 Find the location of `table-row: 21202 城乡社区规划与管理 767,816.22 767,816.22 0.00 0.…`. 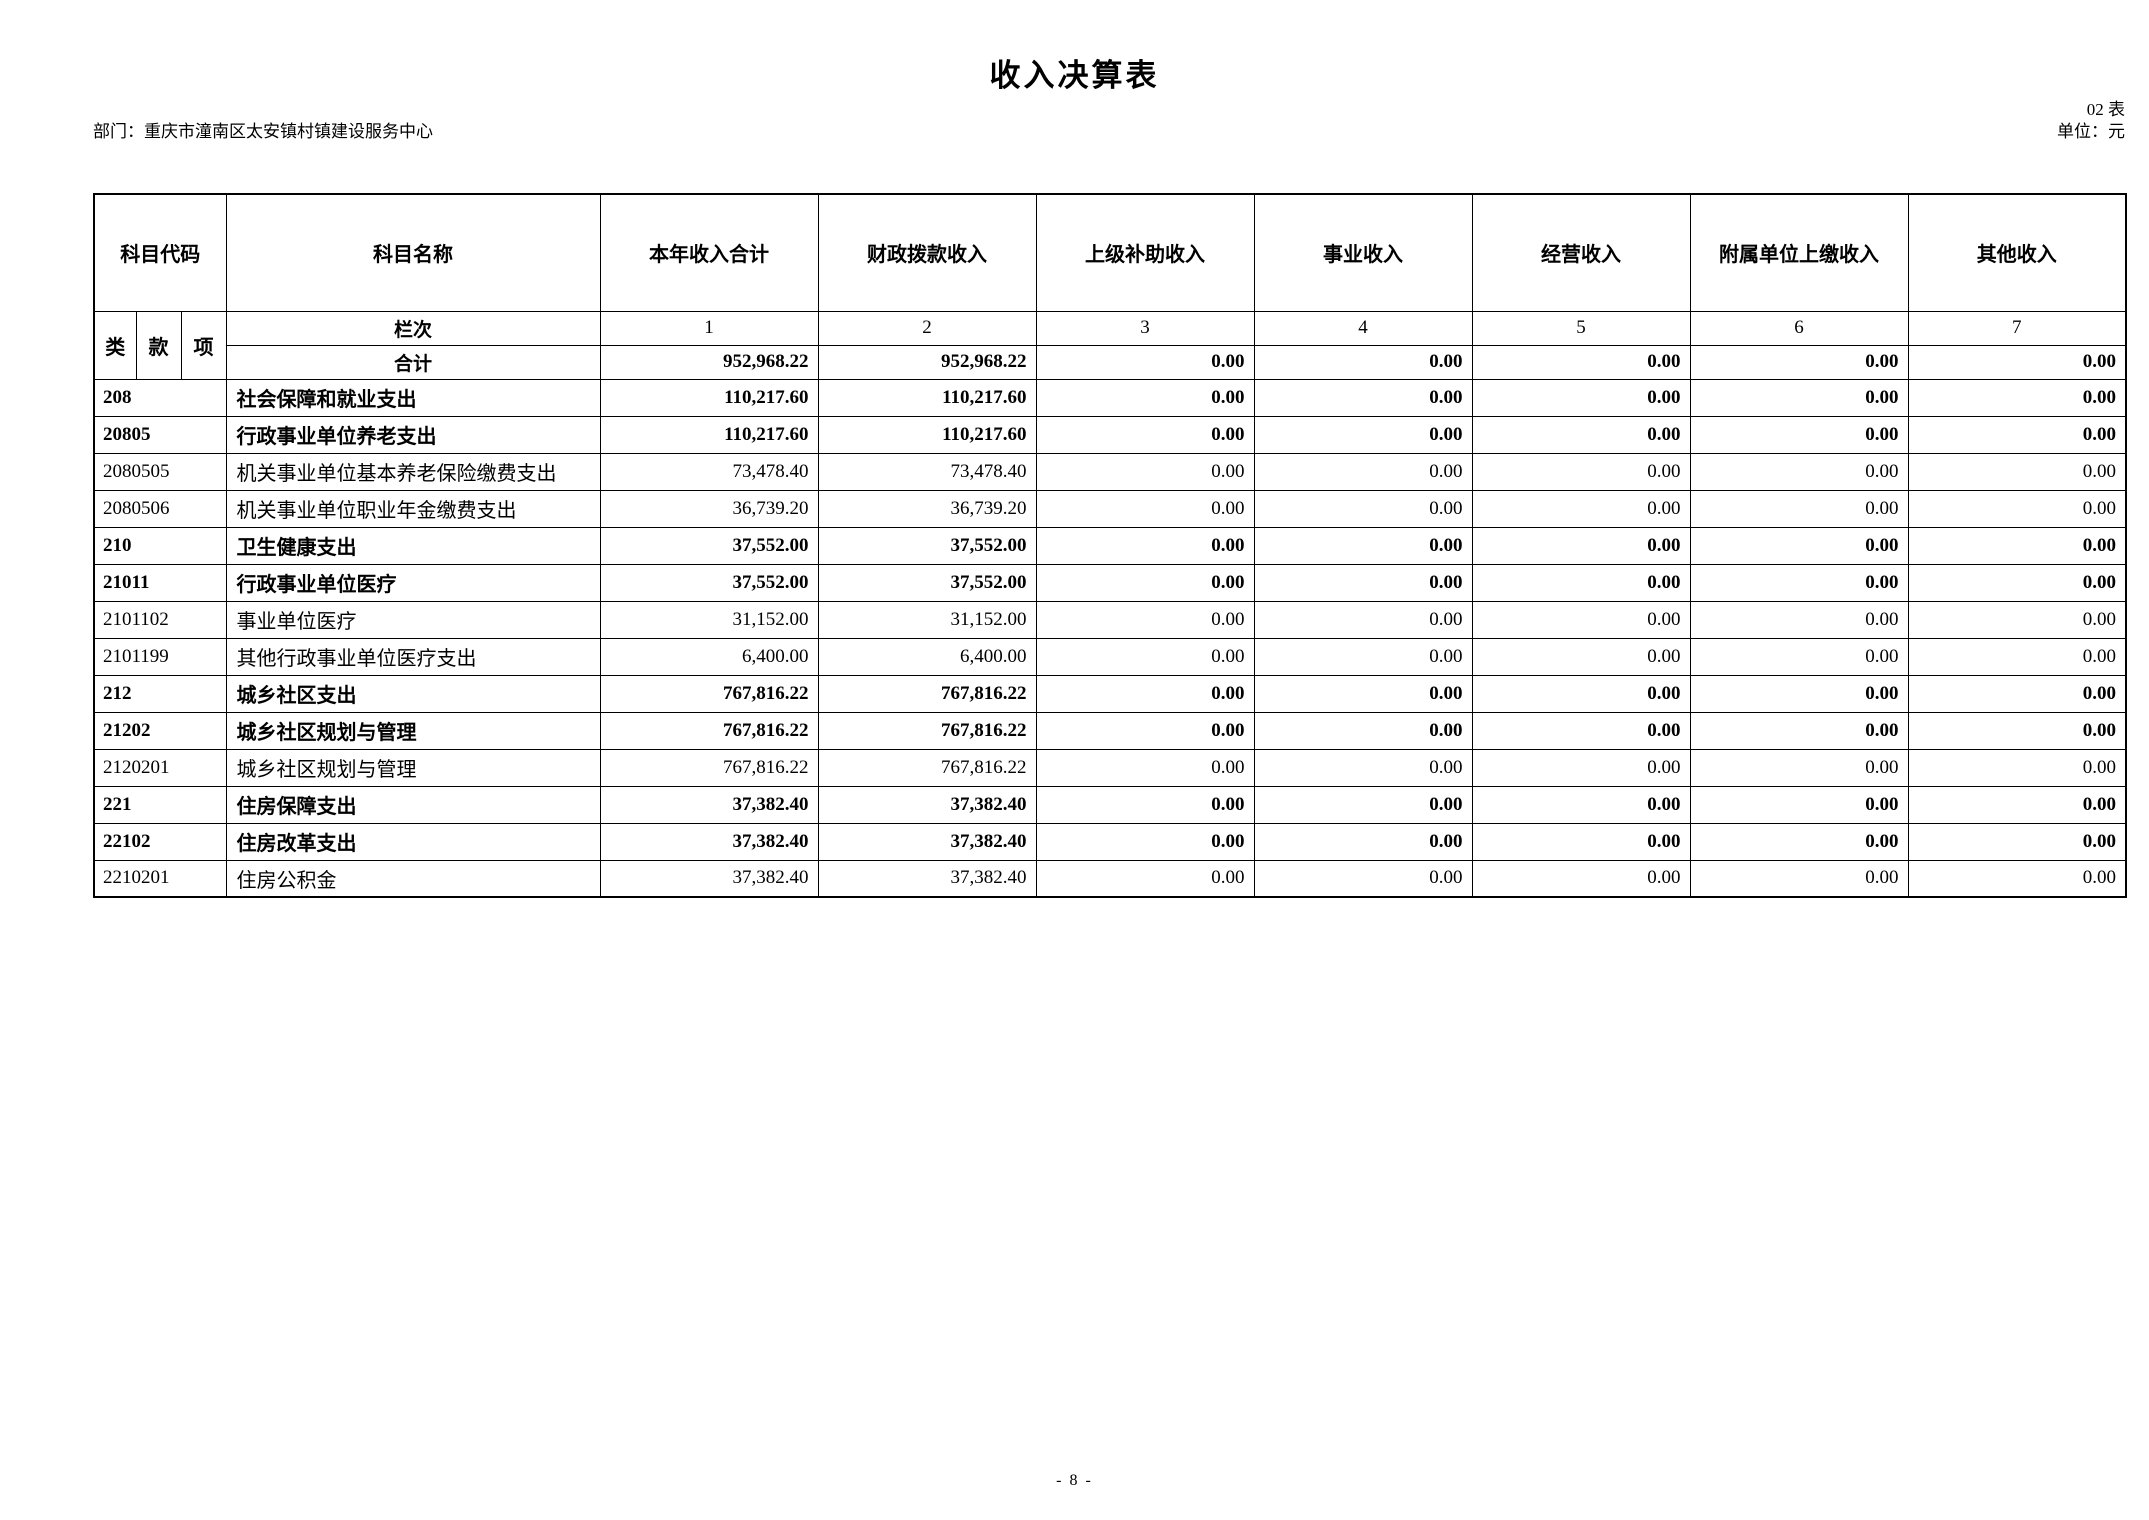

table-row: 21202 城乡社区规划与管理 767,816.22 767,816.22 0.00 0.… is located at coordinates (1110, 730).